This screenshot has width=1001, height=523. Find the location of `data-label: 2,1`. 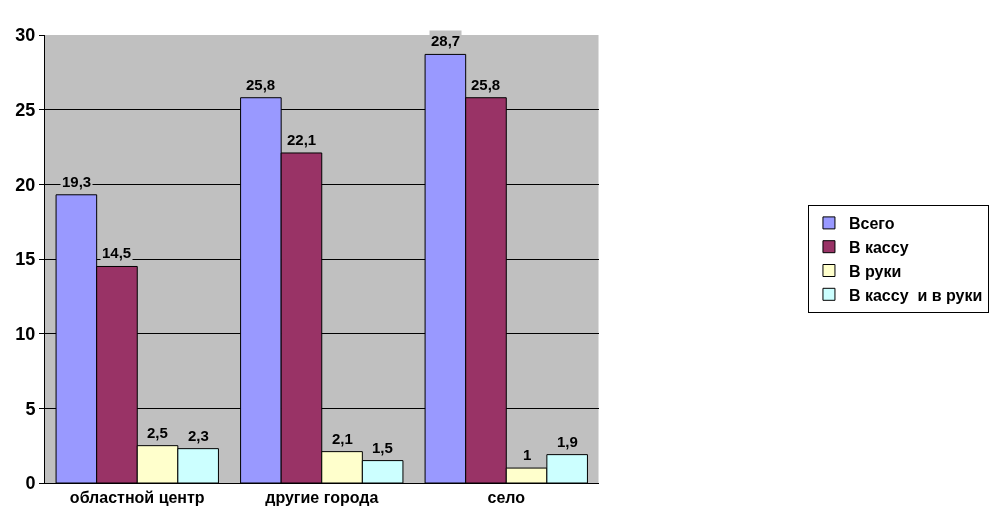

data-label: 2,1 is located at coordinates (342, 438).